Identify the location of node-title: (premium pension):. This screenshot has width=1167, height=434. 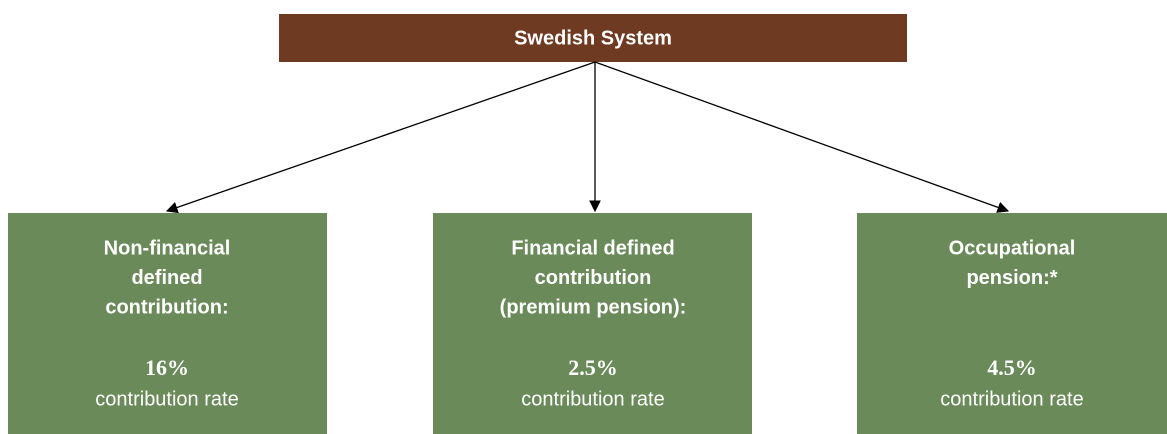
(593, 307).